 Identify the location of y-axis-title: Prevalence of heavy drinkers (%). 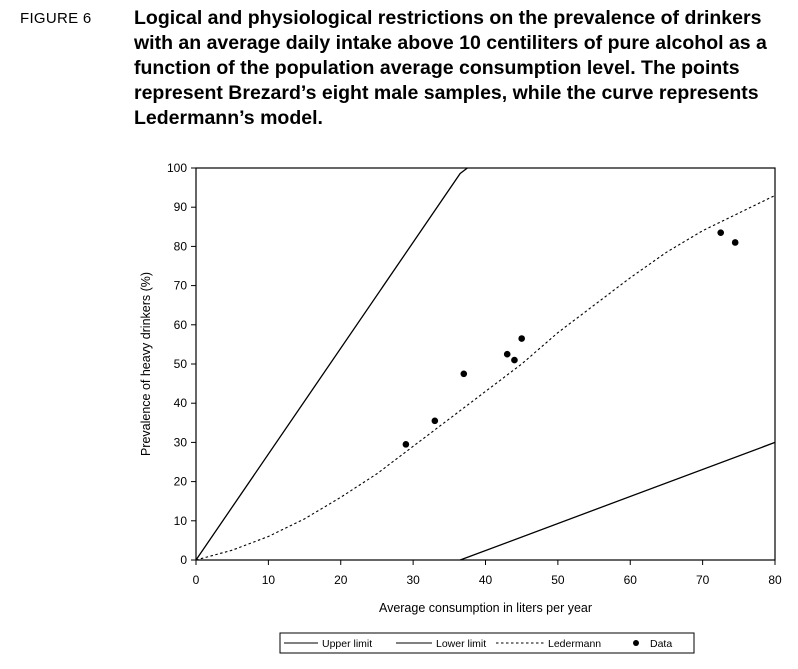
(146, 364).